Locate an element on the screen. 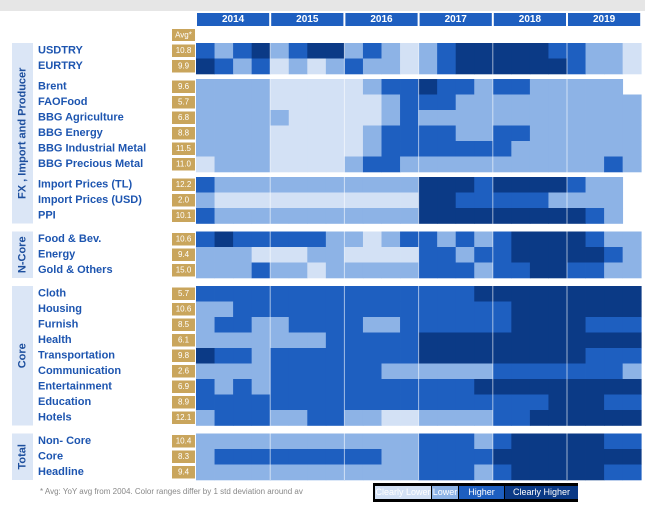 The image size is (645, 506). avg-value: 6.1 is located at coordinates (184, 339).